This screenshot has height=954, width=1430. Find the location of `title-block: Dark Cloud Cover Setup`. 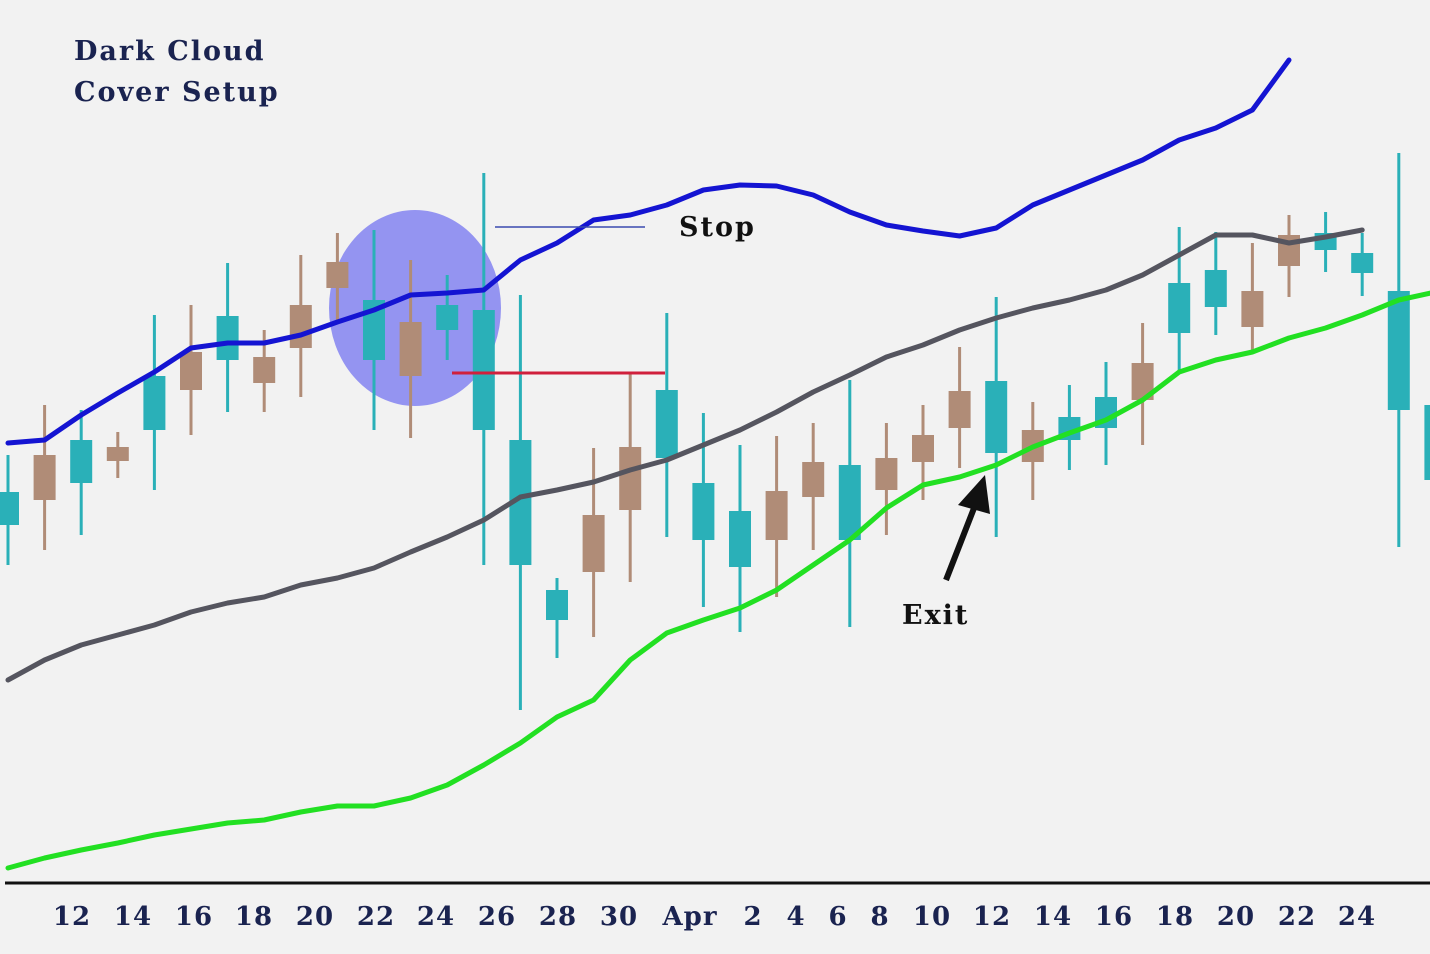

title-block: Dark Cloud Cover Setup is located at coordinates (177, 72).